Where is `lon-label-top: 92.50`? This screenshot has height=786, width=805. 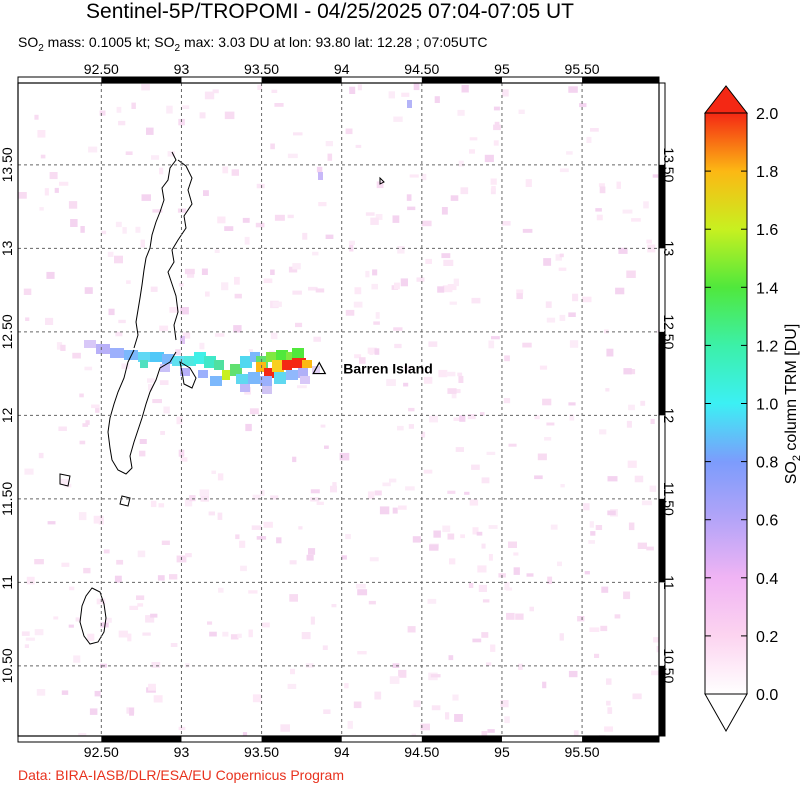 lon-label-top: 92.50 is located at coordinates (101, 69).